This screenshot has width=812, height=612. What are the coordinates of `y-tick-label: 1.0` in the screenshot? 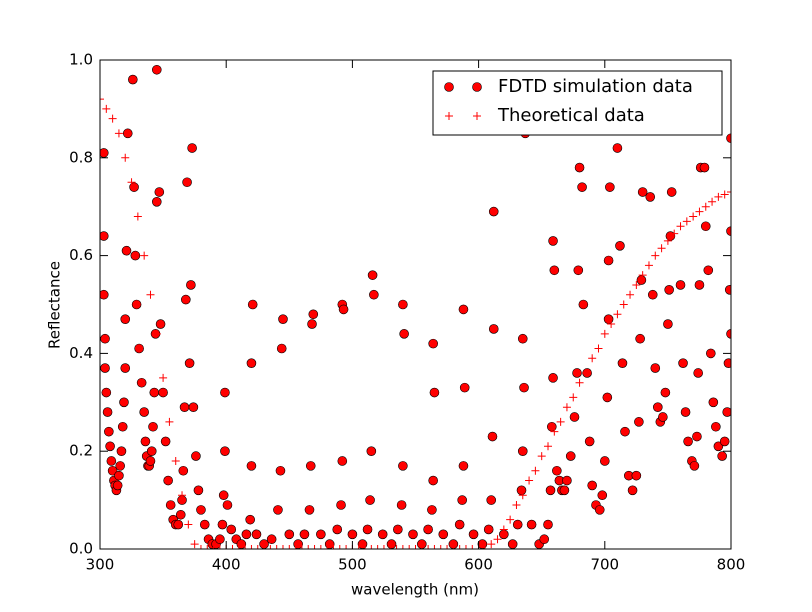 It's located at (81, 60).